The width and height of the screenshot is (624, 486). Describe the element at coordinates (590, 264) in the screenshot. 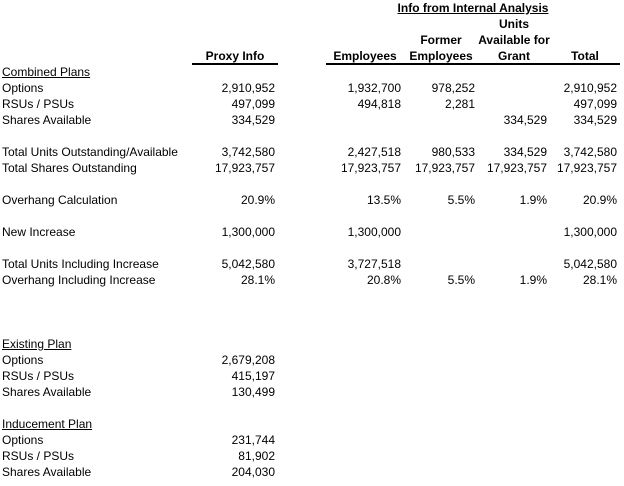

I see `cell-total: 5,042,580` at that location.